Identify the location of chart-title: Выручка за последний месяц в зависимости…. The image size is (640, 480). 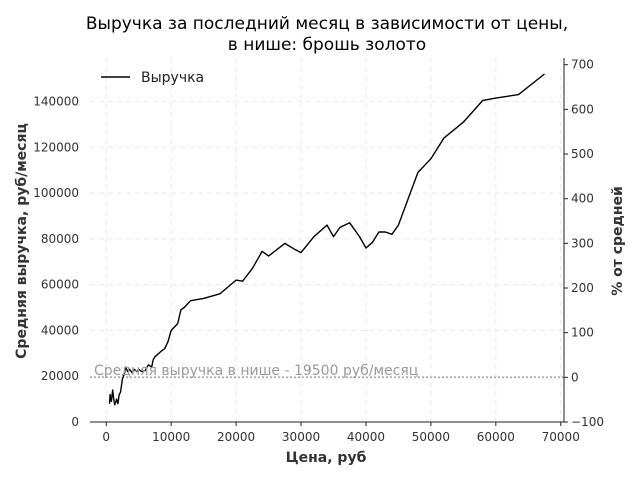
(327, 24).